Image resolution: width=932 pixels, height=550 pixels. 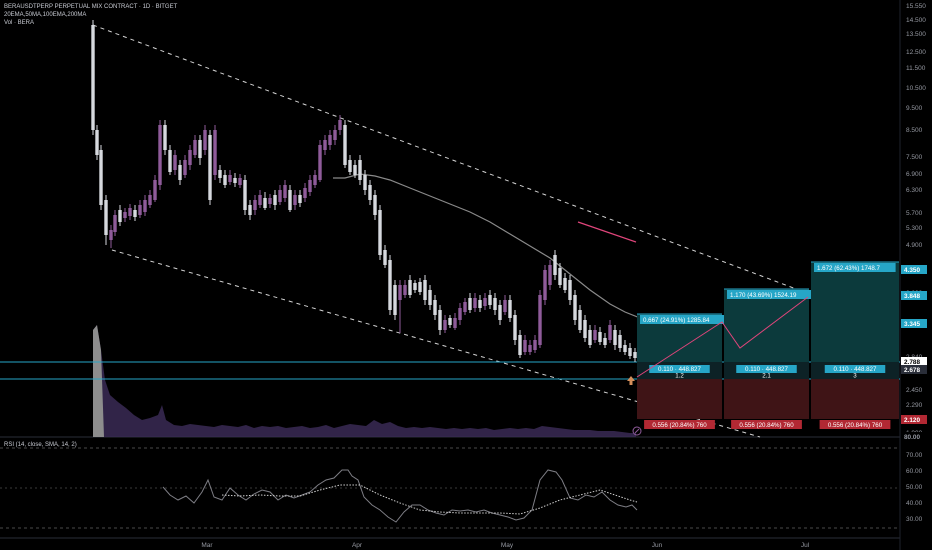 What do you see at coordinates (722, 337) in the screenshot?
I see `projection-path` at bounding box center [722, 337].